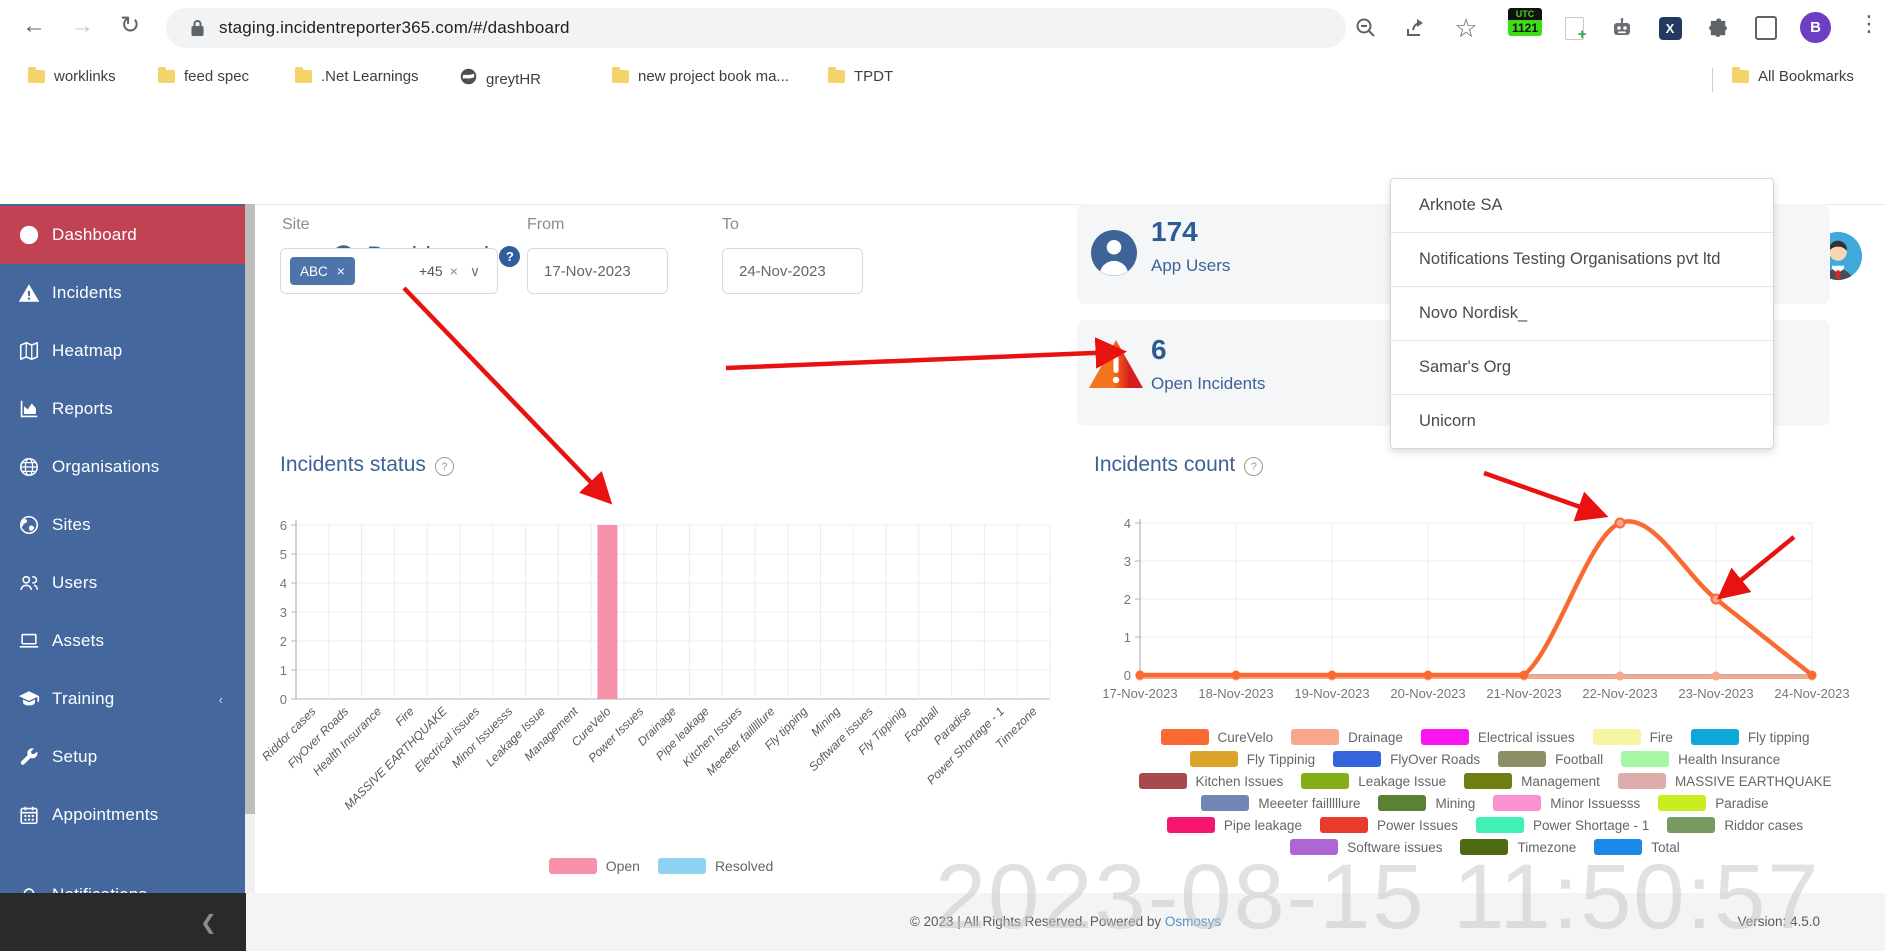  I want to click on legend-label: Drainage, so click(1375, 737).